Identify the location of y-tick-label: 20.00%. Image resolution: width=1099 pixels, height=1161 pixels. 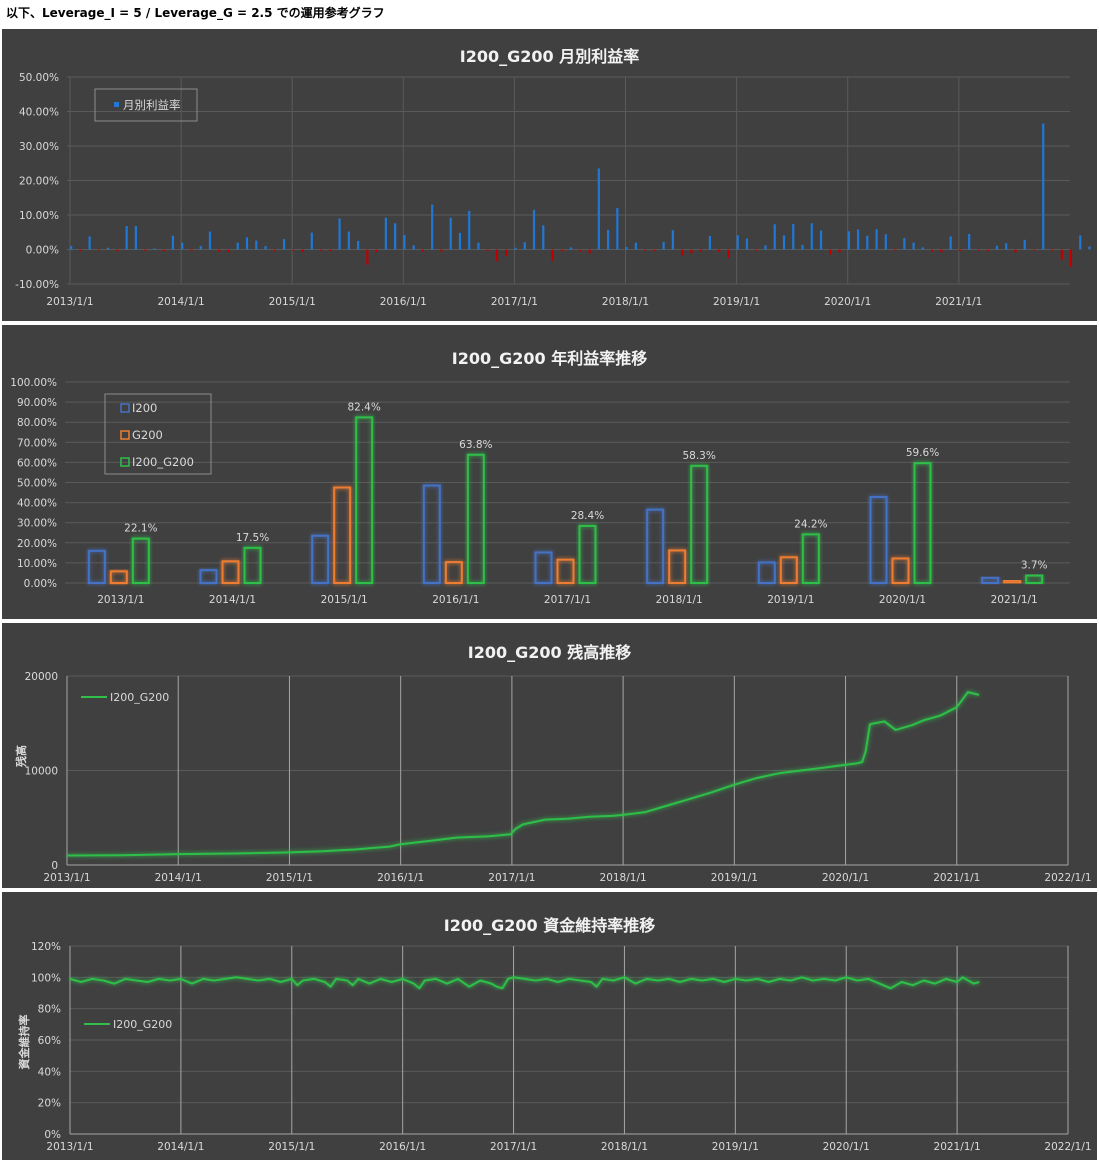
(37, 544).